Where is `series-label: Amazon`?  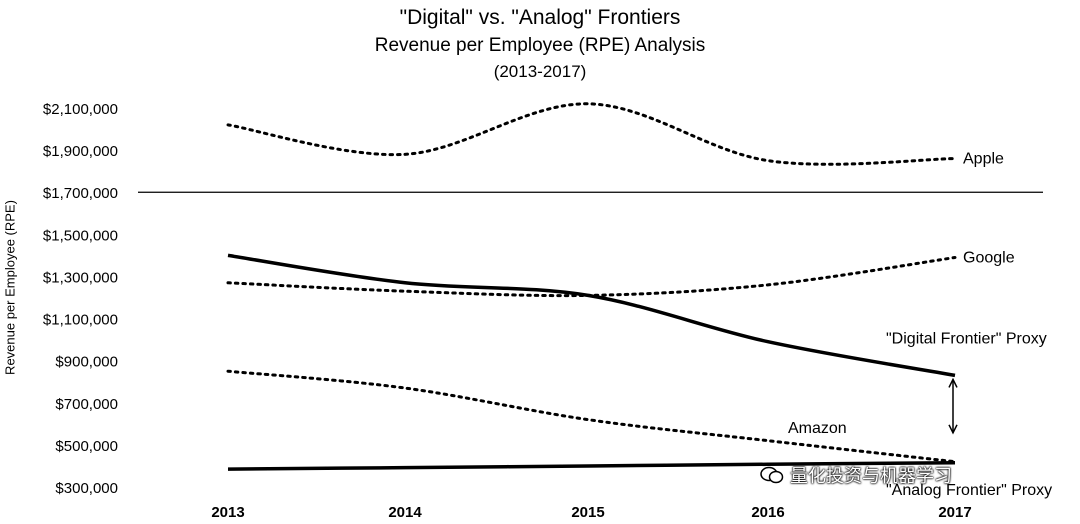 series-label: Amazon is located at coordinates (817, 428).